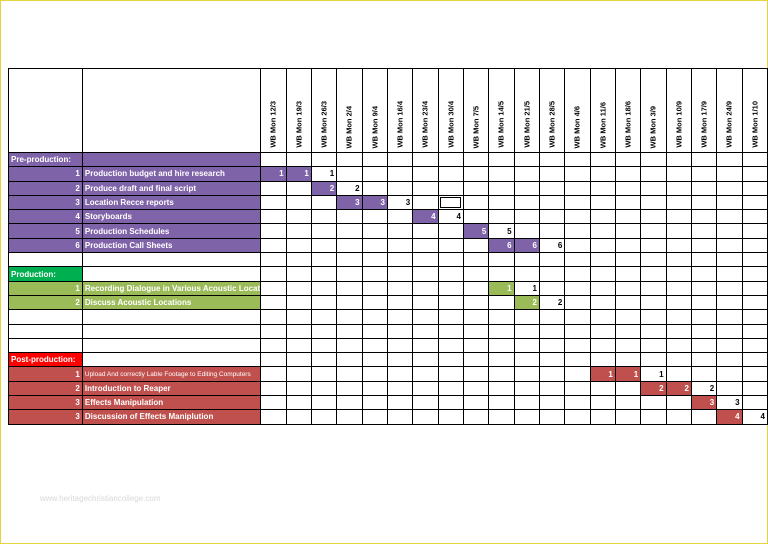 This screenshot has width=768, height=544. Describe the element at coordinates (324, 188) in the screenshot. I see `gantt-bar-cell: 2` at that location.